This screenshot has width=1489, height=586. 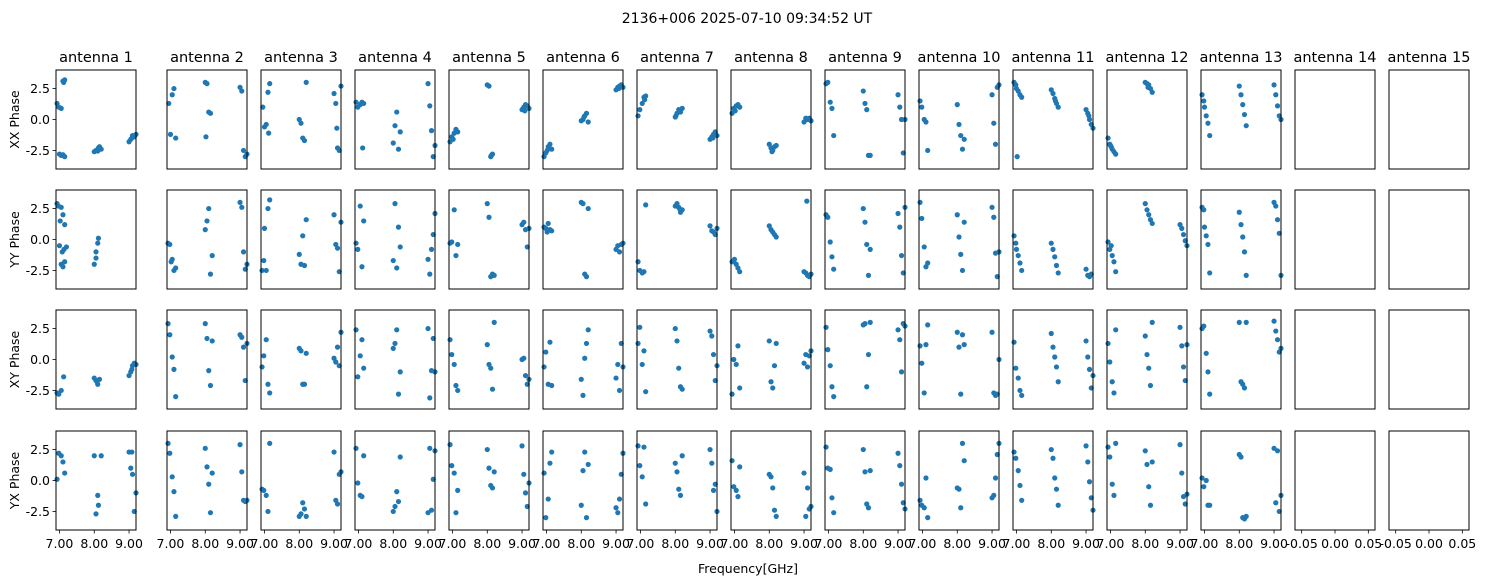 What do you see at coordinates (522, 543) in the screenshot?
I see `x-tick-label: 9.00` at bounding box center [522, 543].